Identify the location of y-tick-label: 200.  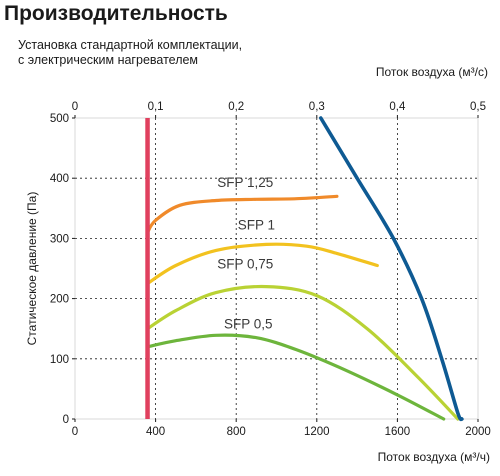
(59, 300).